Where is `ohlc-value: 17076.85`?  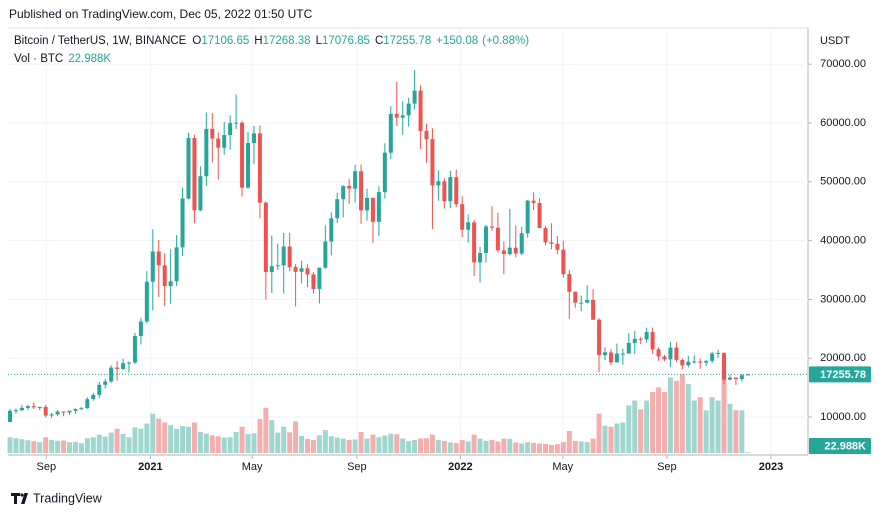
ohlc-value: 17076.85 is located at coordinates (346, 41).